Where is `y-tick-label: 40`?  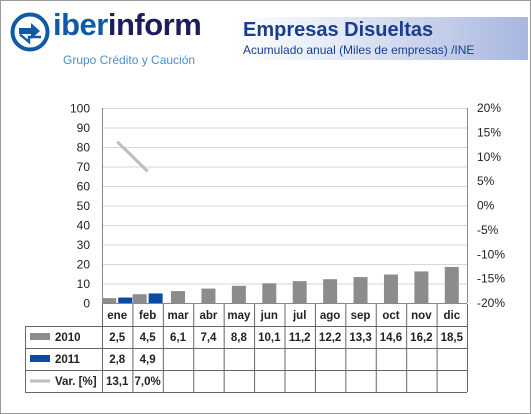 y-tick-label: 40 is located at coordinates (84, 226).